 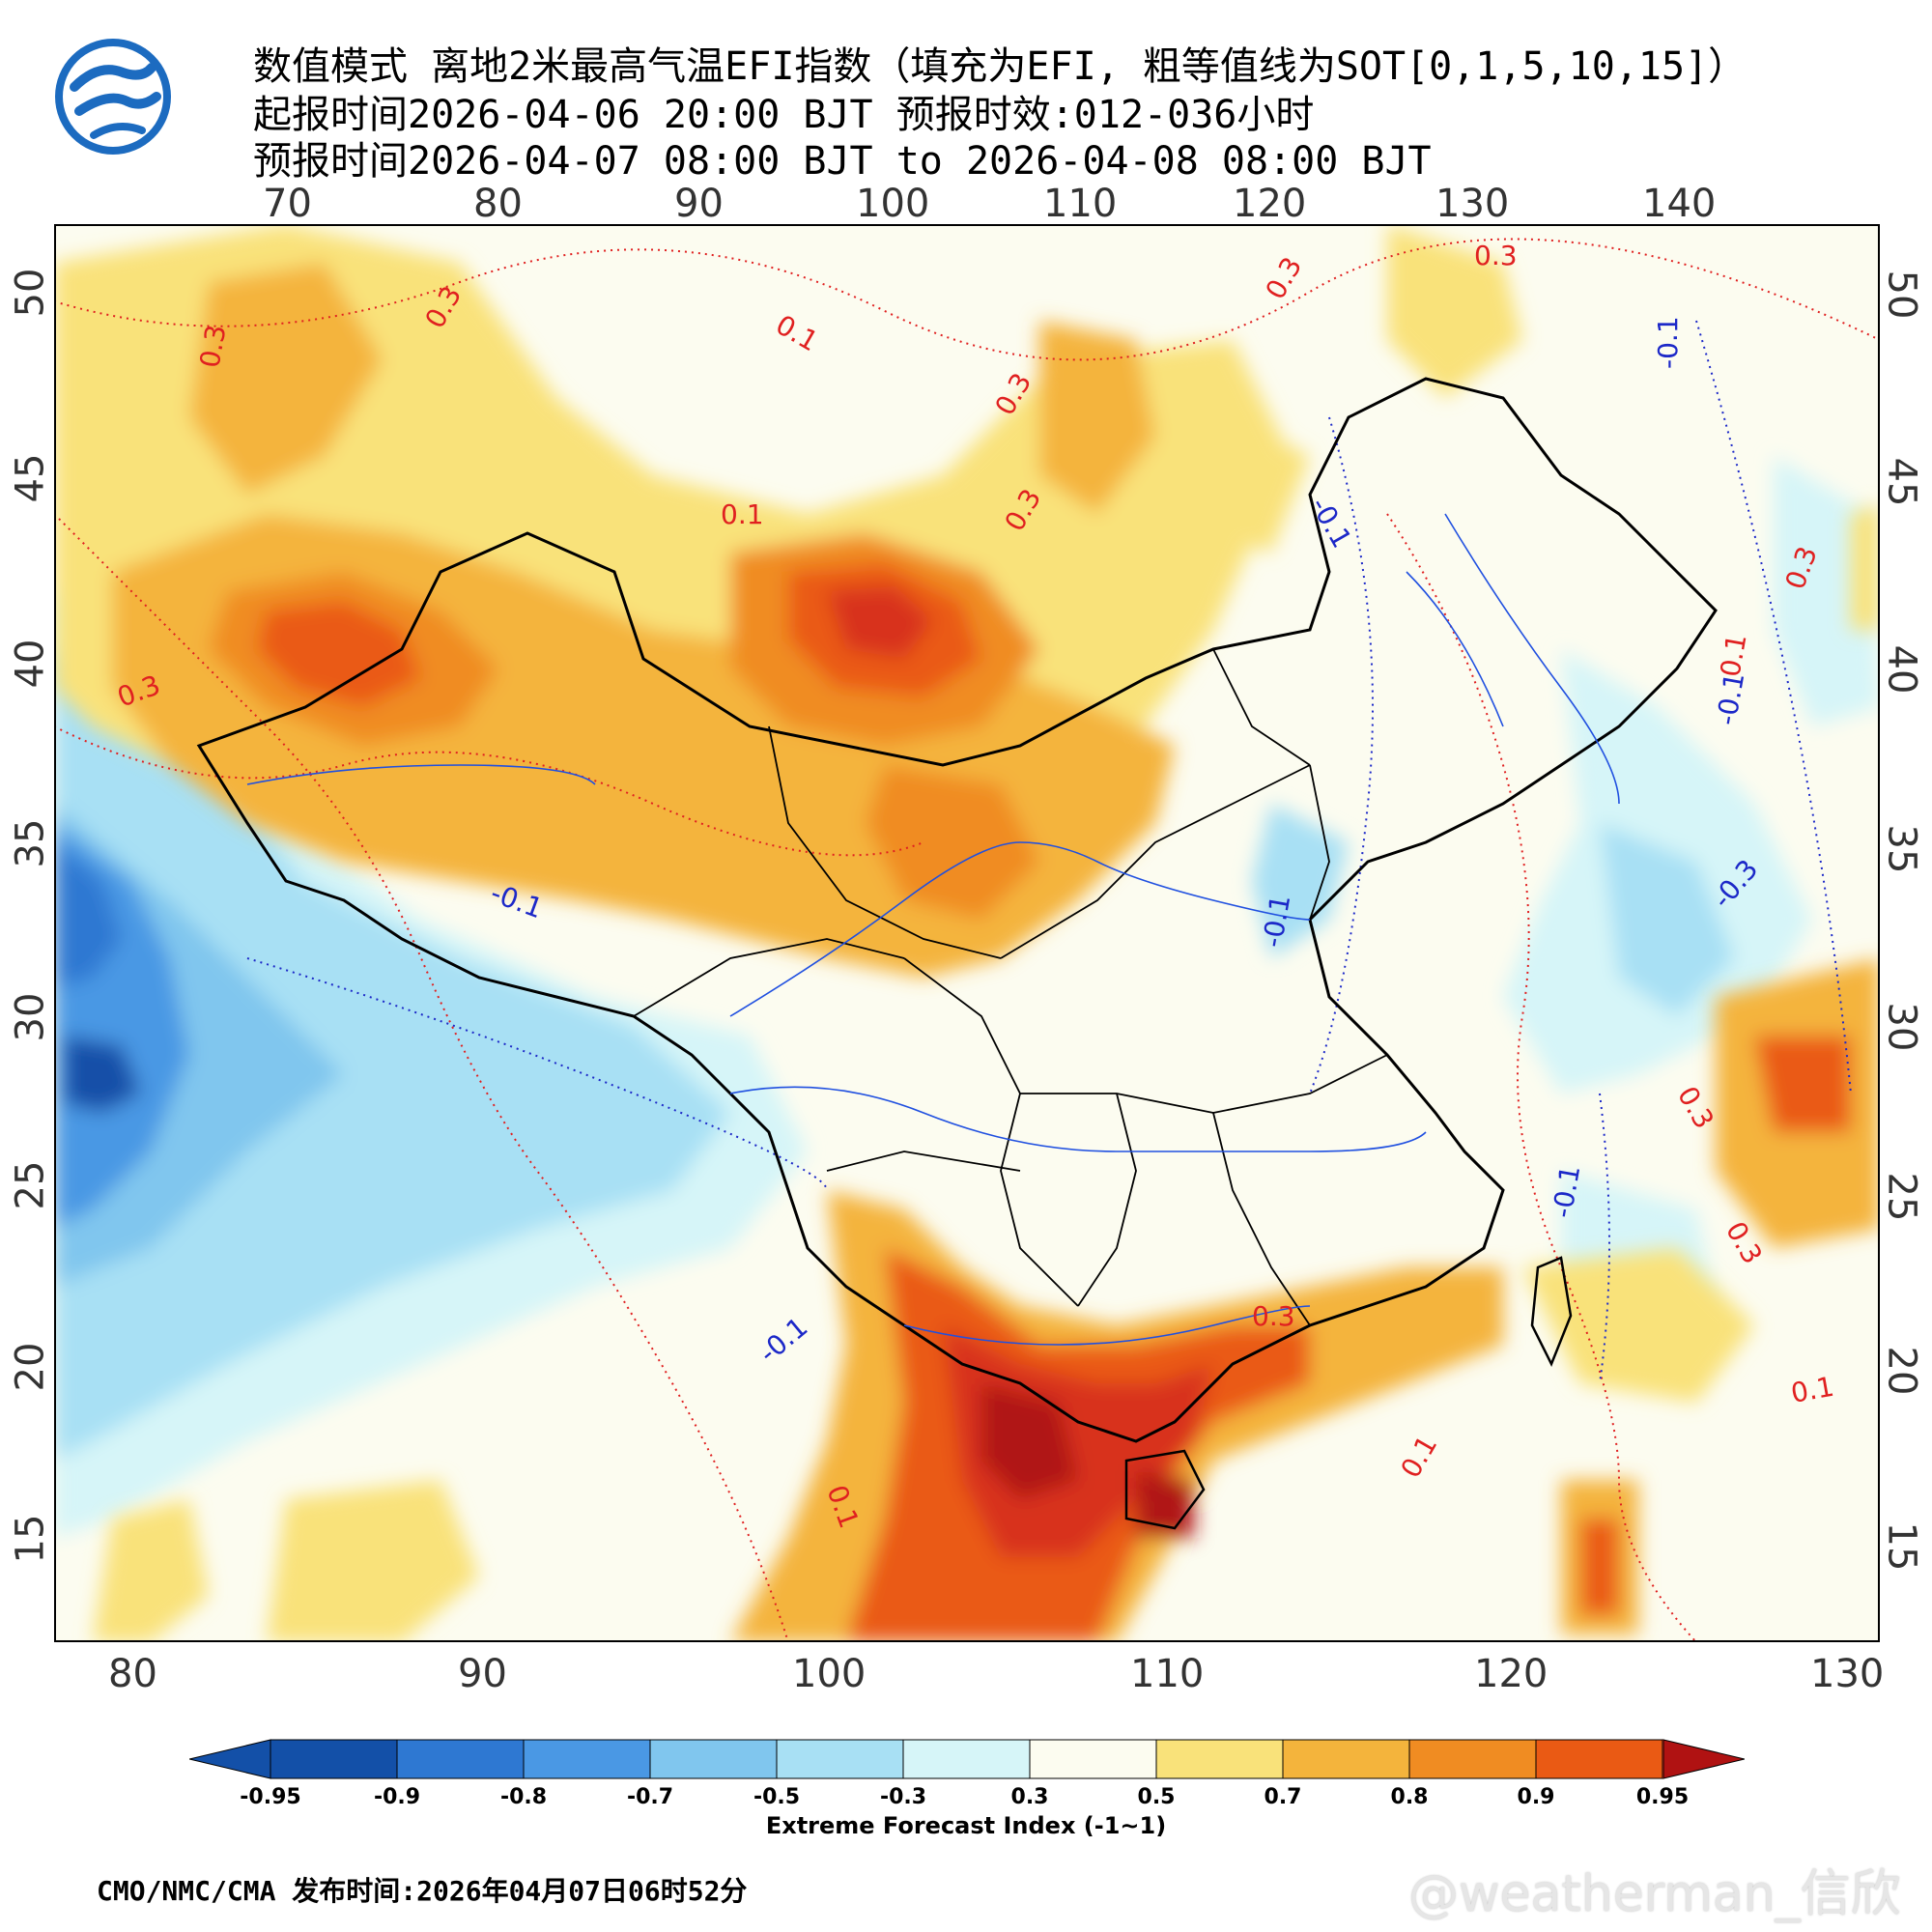 What do you see at coordinates (1901, 669) in the screenshot?
I see `lat-tick-right: 40` at bounding box center [1901, 669].